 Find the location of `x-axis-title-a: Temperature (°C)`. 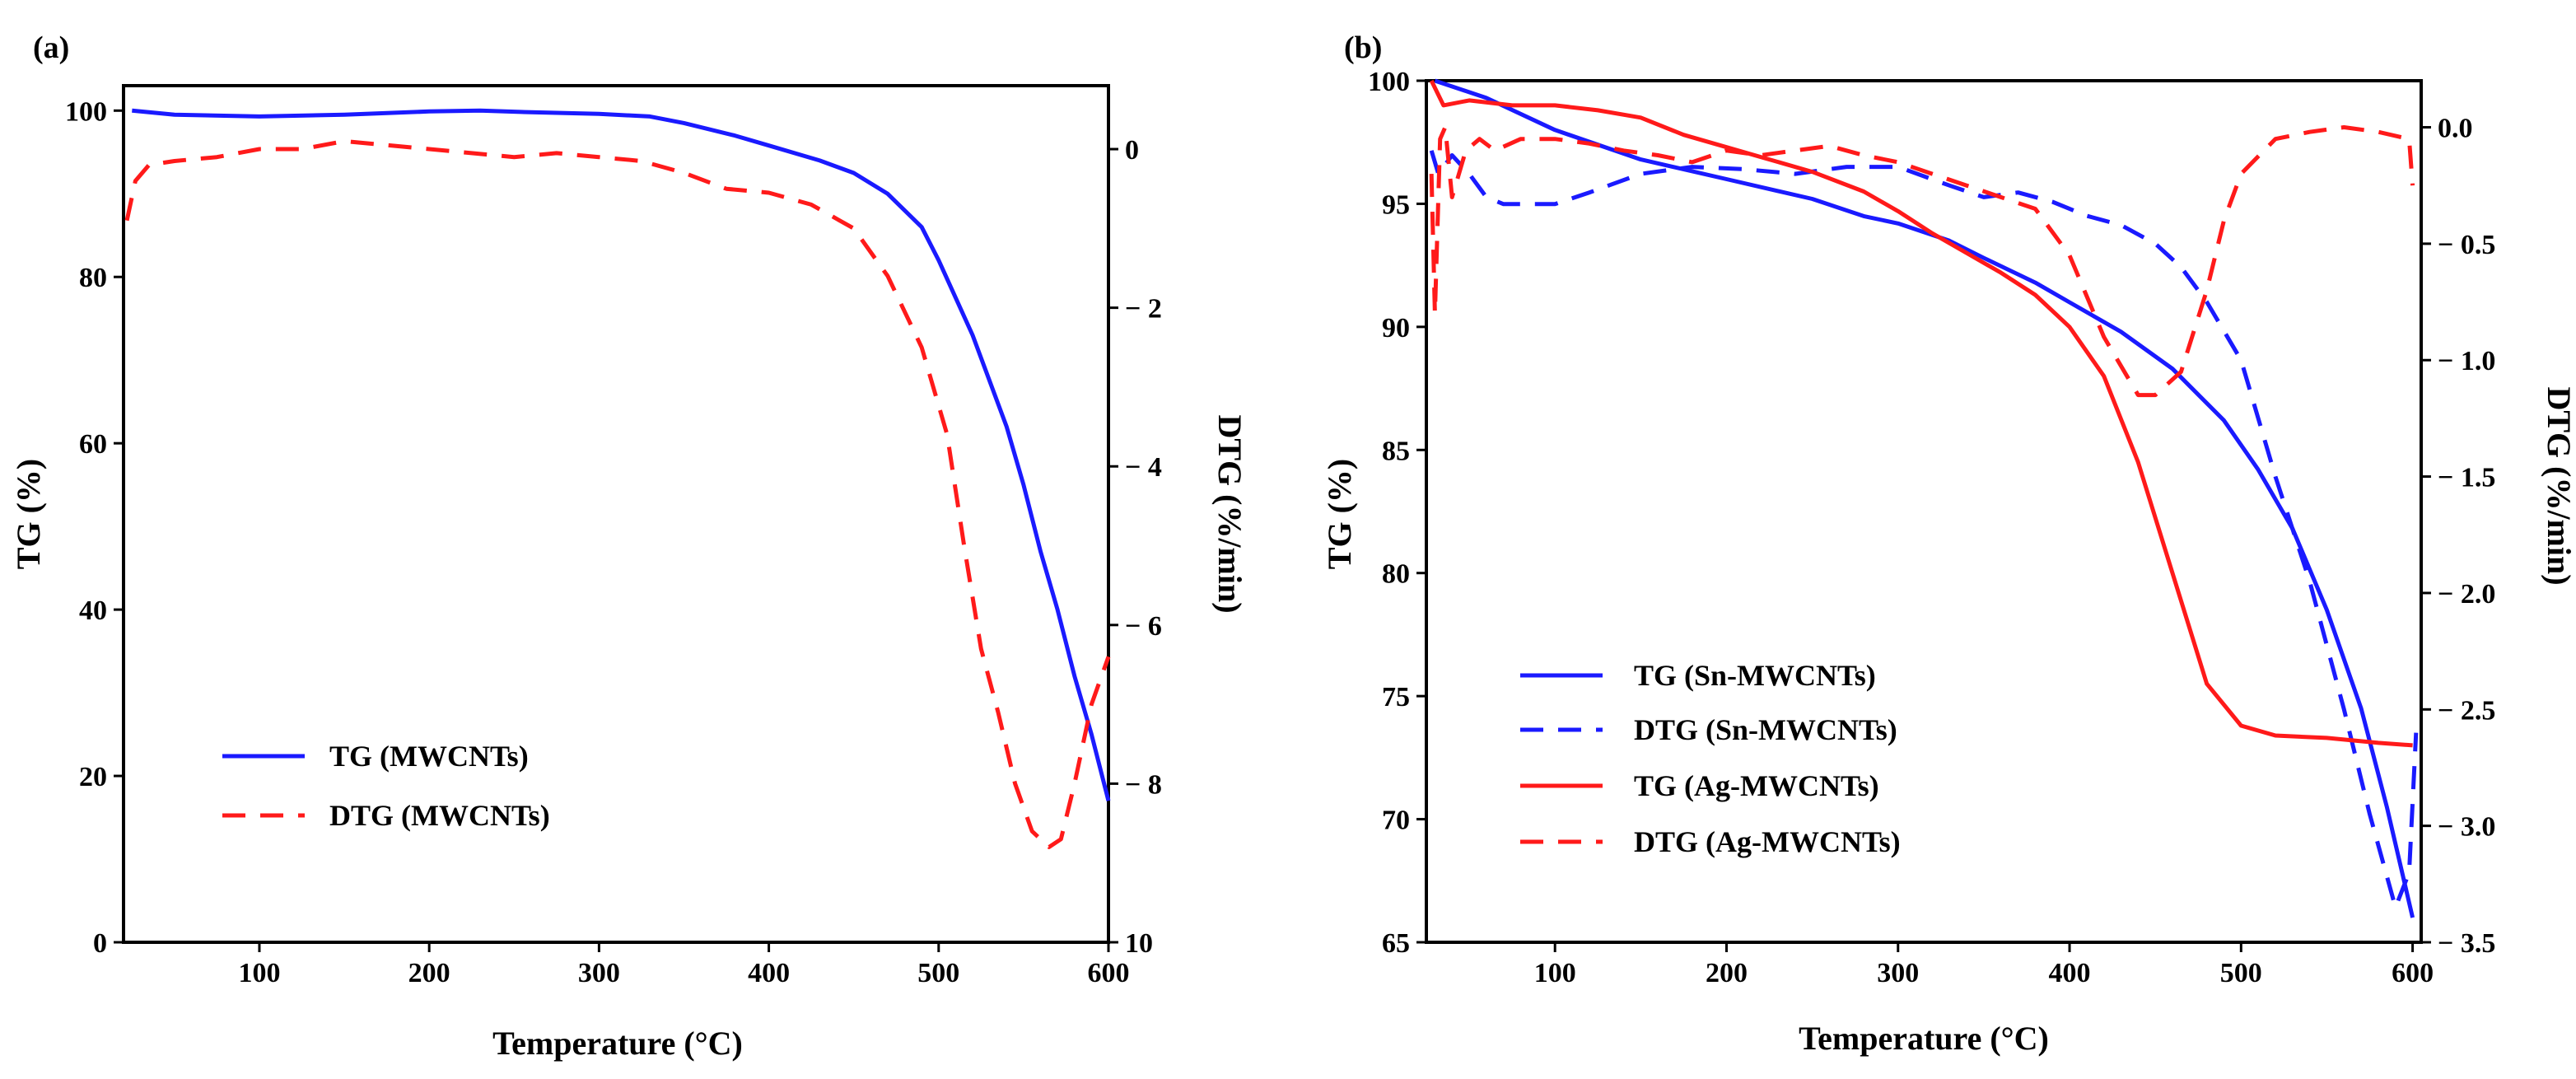

x-axis-title-a: Temperature (°C) is located at coordinates (617, 1043).